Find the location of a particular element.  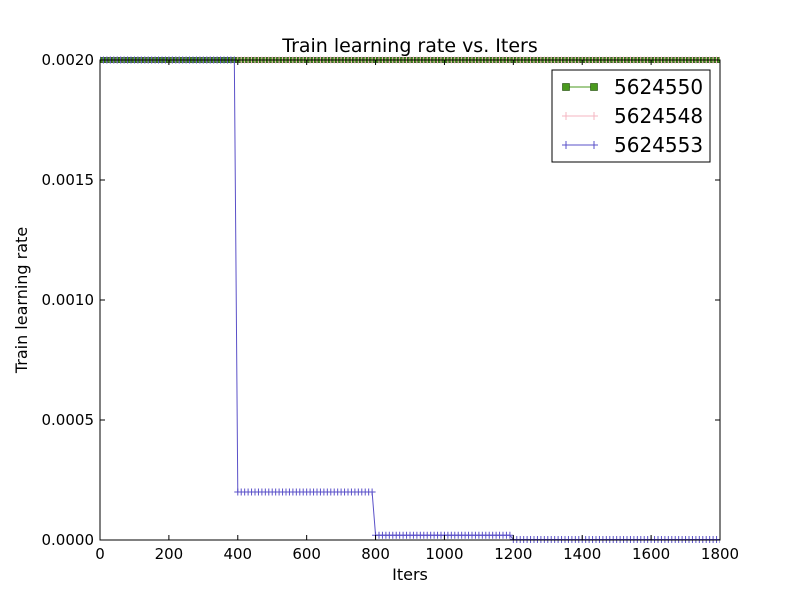

chart-title: Train learning rate vs. Iters is located at coordinates (409, 46).